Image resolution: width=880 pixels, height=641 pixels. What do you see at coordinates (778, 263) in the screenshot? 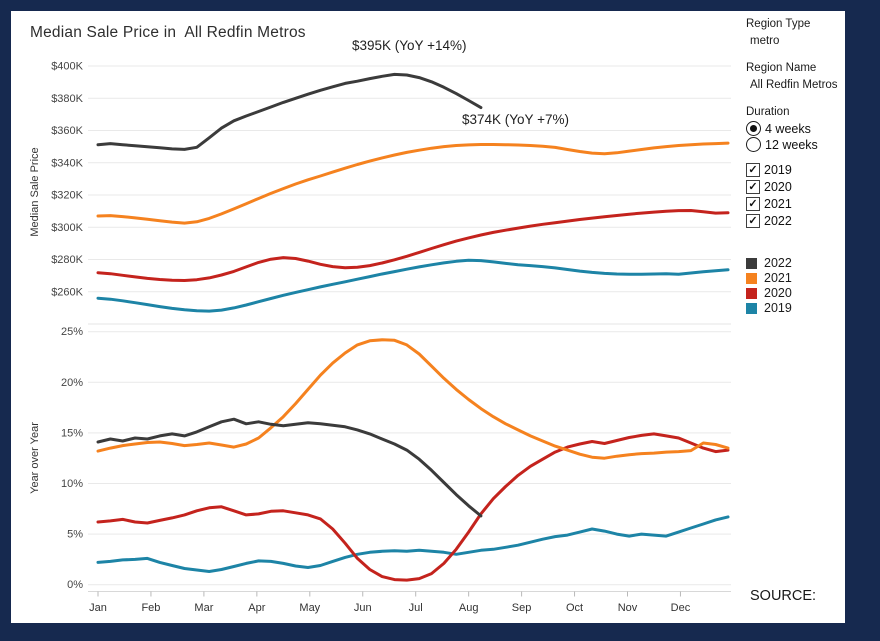
I see `legend-label-2022: 2022` at bounding box center [778, 263].